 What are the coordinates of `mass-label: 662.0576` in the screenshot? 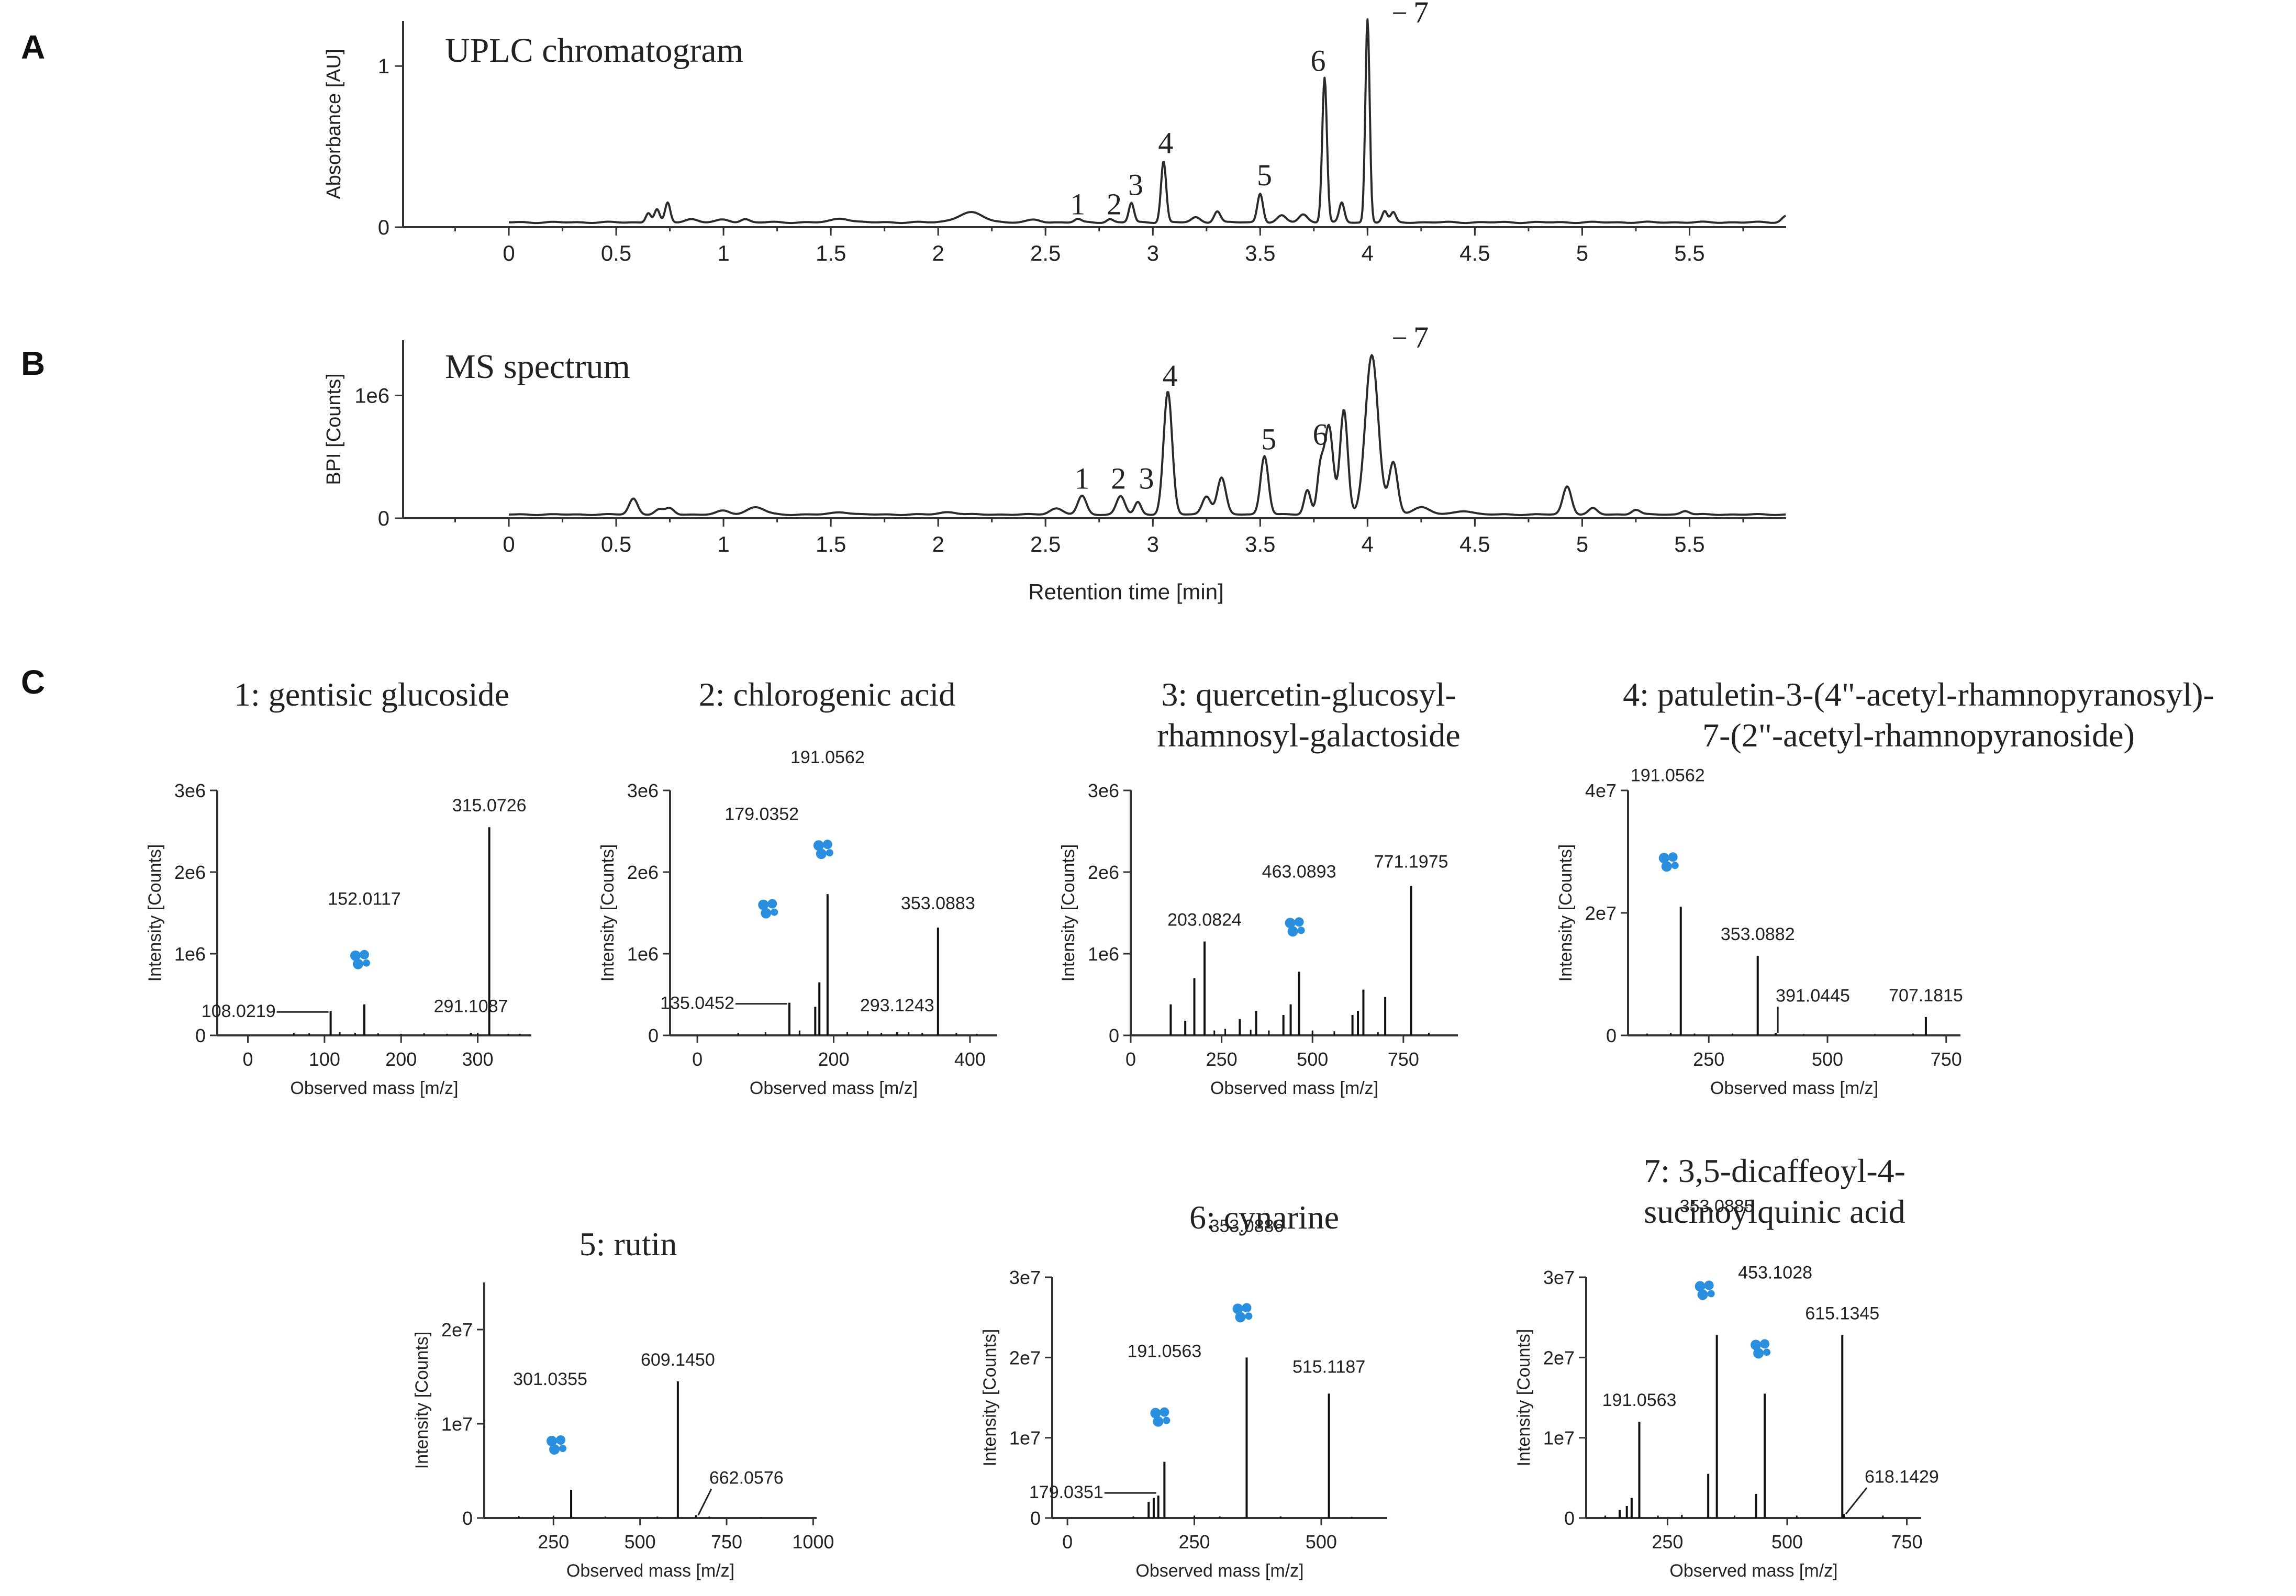 It's located at (746, 1478).